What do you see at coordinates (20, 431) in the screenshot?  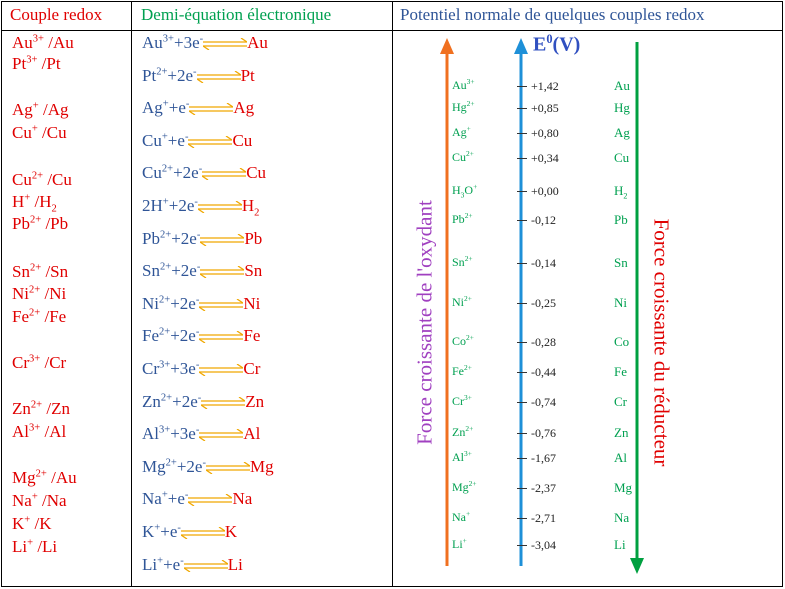 I see `oxidant: Al` at bounding box center [20, 431].